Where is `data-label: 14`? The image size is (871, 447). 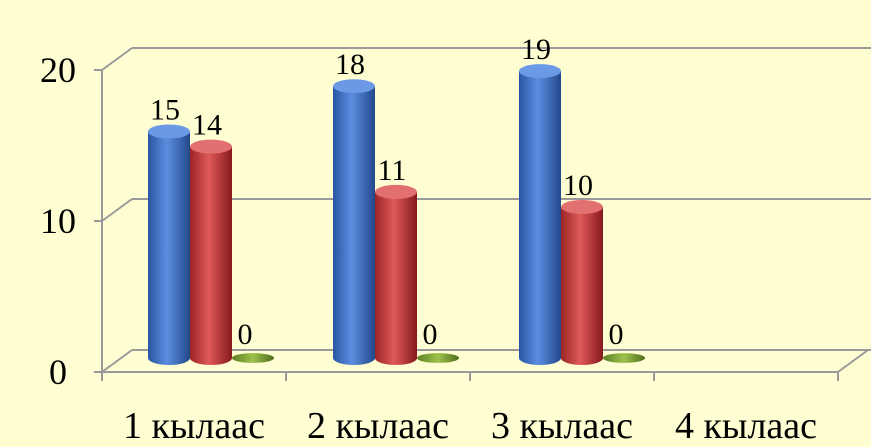 data-label: 14 is located at coordinates (207, 125).